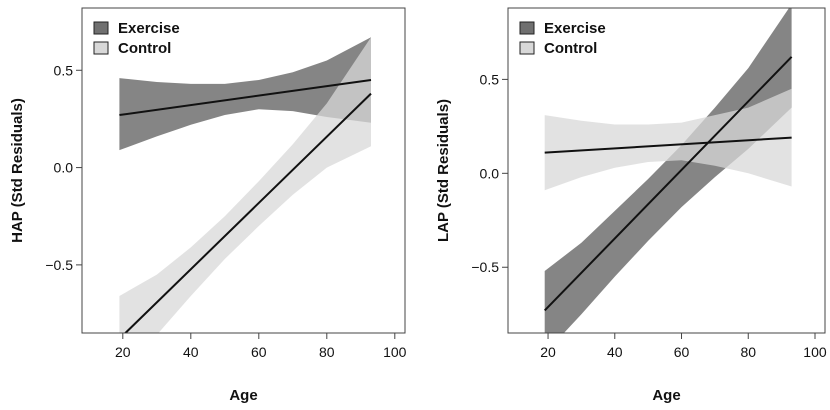  Describe the element at coordinates (245, 98) in the screenshot. I see `hap-exercise-fit-line` at that location.